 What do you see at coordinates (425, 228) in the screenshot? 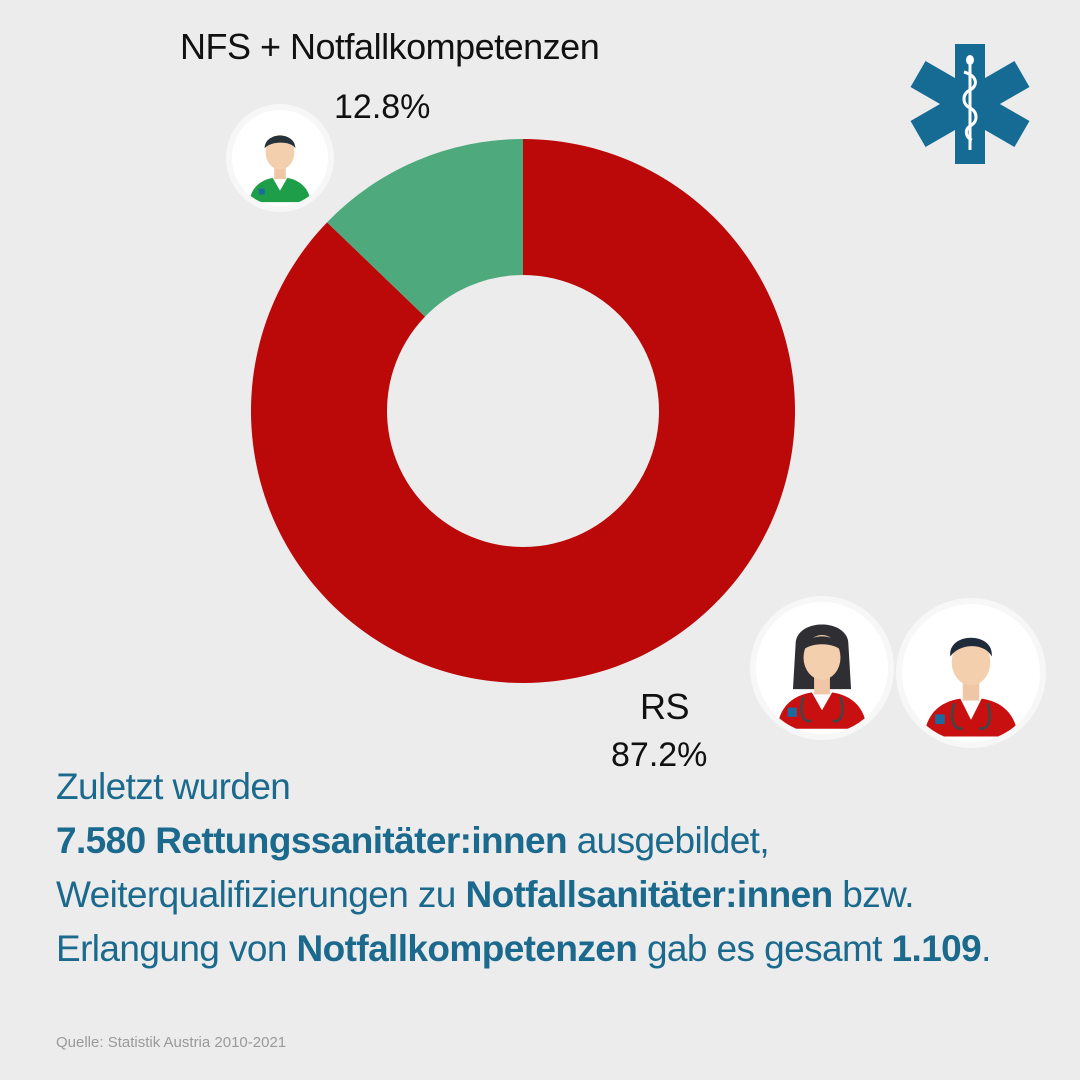
I see `slice-nfs-notfallkompetenzen` at bounding box center [425, 228].